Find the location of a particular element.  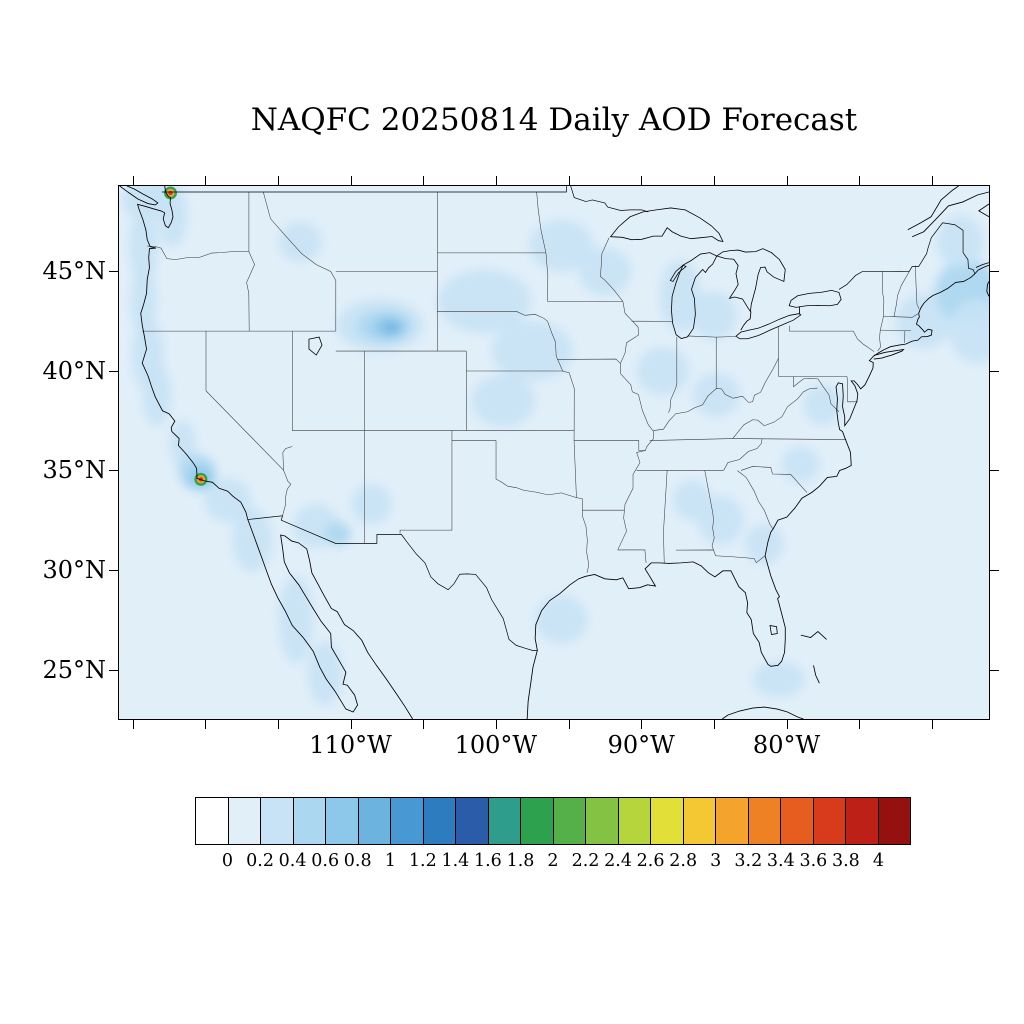

colorbar-tick-label: 1 is located at coordinates (390, 861).